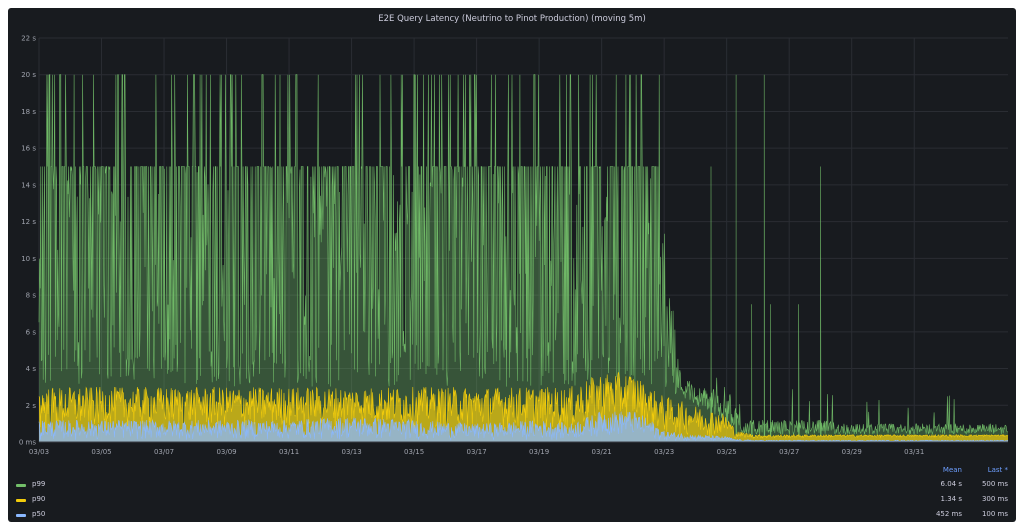 This screenshot has height=532, width=1024. Describe the element at coordinates (164, 452) in the screenshot. I see `x-tick-label: 03/07` at that location.